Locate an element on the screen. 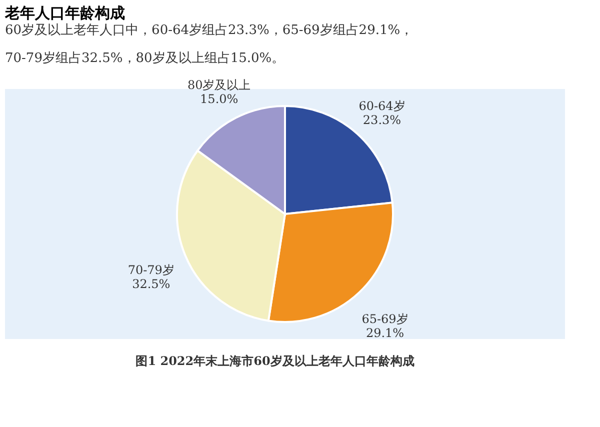  caption: 图1 2022年末上海市60岁及以上老年人口年龄构成 is located at coordinates (275, 361).